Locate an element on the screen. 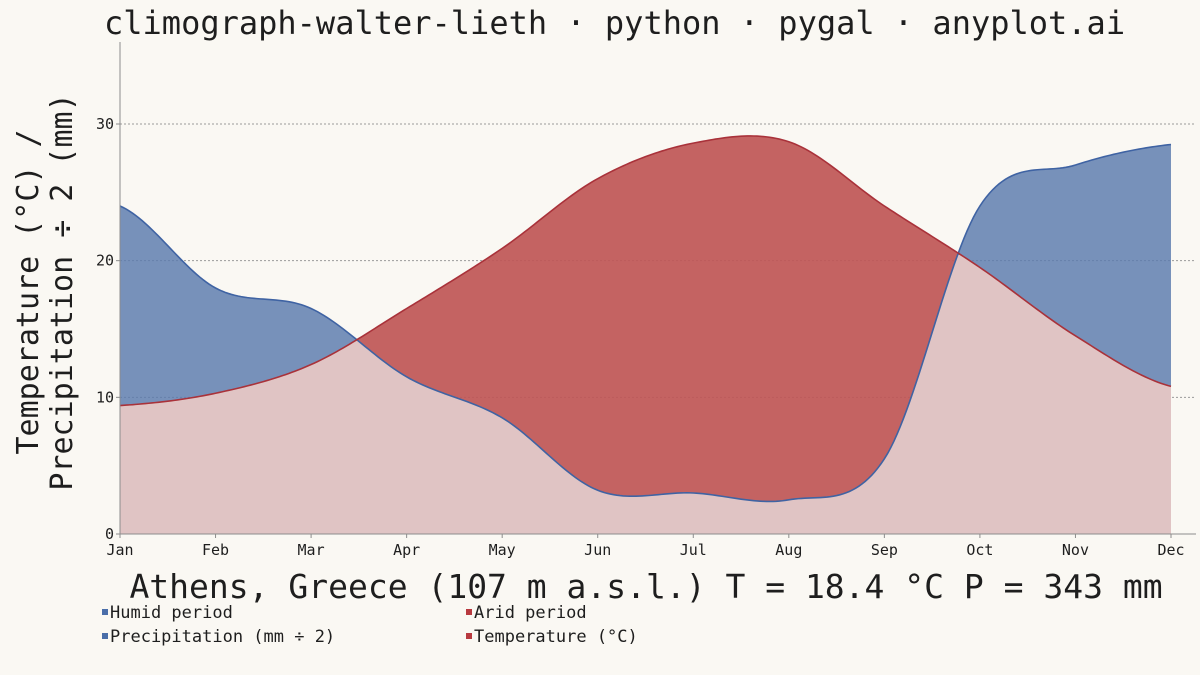 This screenshot has width=1200, height=675. y-tick-label-10: 10 is located at coordinates (105, 397).